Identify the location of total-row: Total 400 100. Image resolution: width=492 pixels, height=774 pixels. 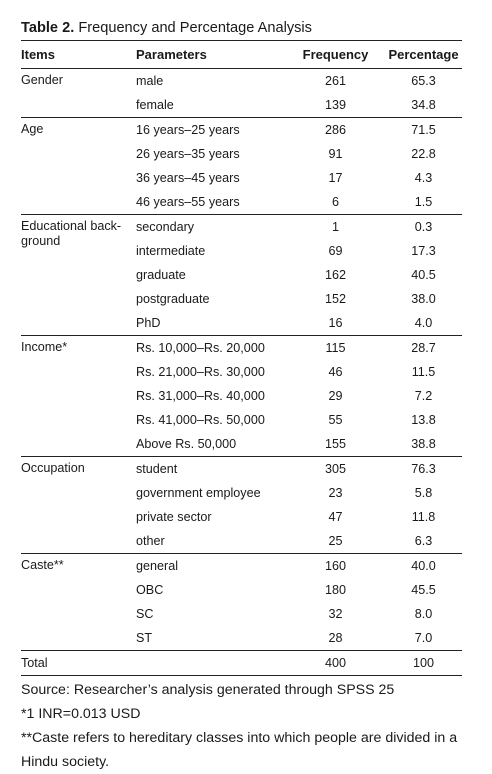
(241, 663).